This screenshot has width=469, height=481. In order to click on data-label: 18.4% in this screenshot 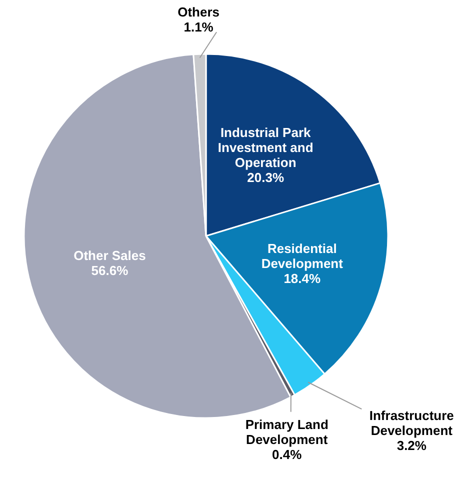, I will do `click(302, 278)`.